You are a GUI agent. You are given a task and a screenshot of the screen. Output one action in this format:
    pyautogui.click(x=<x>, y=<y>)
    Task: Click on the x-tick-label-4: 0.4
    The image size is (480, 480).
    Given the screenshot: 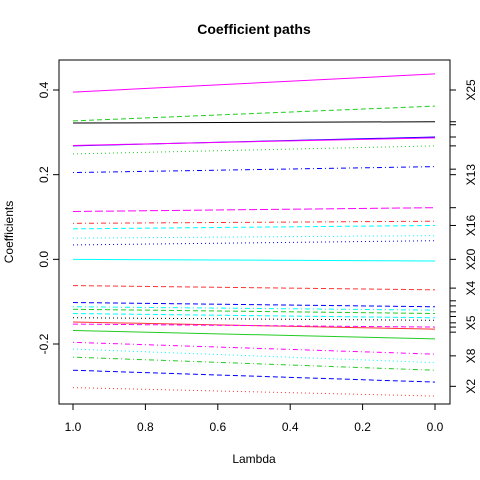 What is the action you would take?
    pyautogui.click(x=290, y=427)
    